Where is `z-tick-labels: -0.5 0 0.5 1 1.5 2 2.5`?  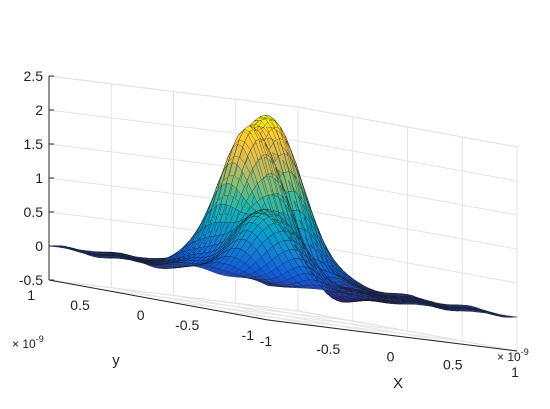 z-tick-labels: -0.5 0 0.5 1 1.5 2 2.5 is located at coordinates (36, 178).